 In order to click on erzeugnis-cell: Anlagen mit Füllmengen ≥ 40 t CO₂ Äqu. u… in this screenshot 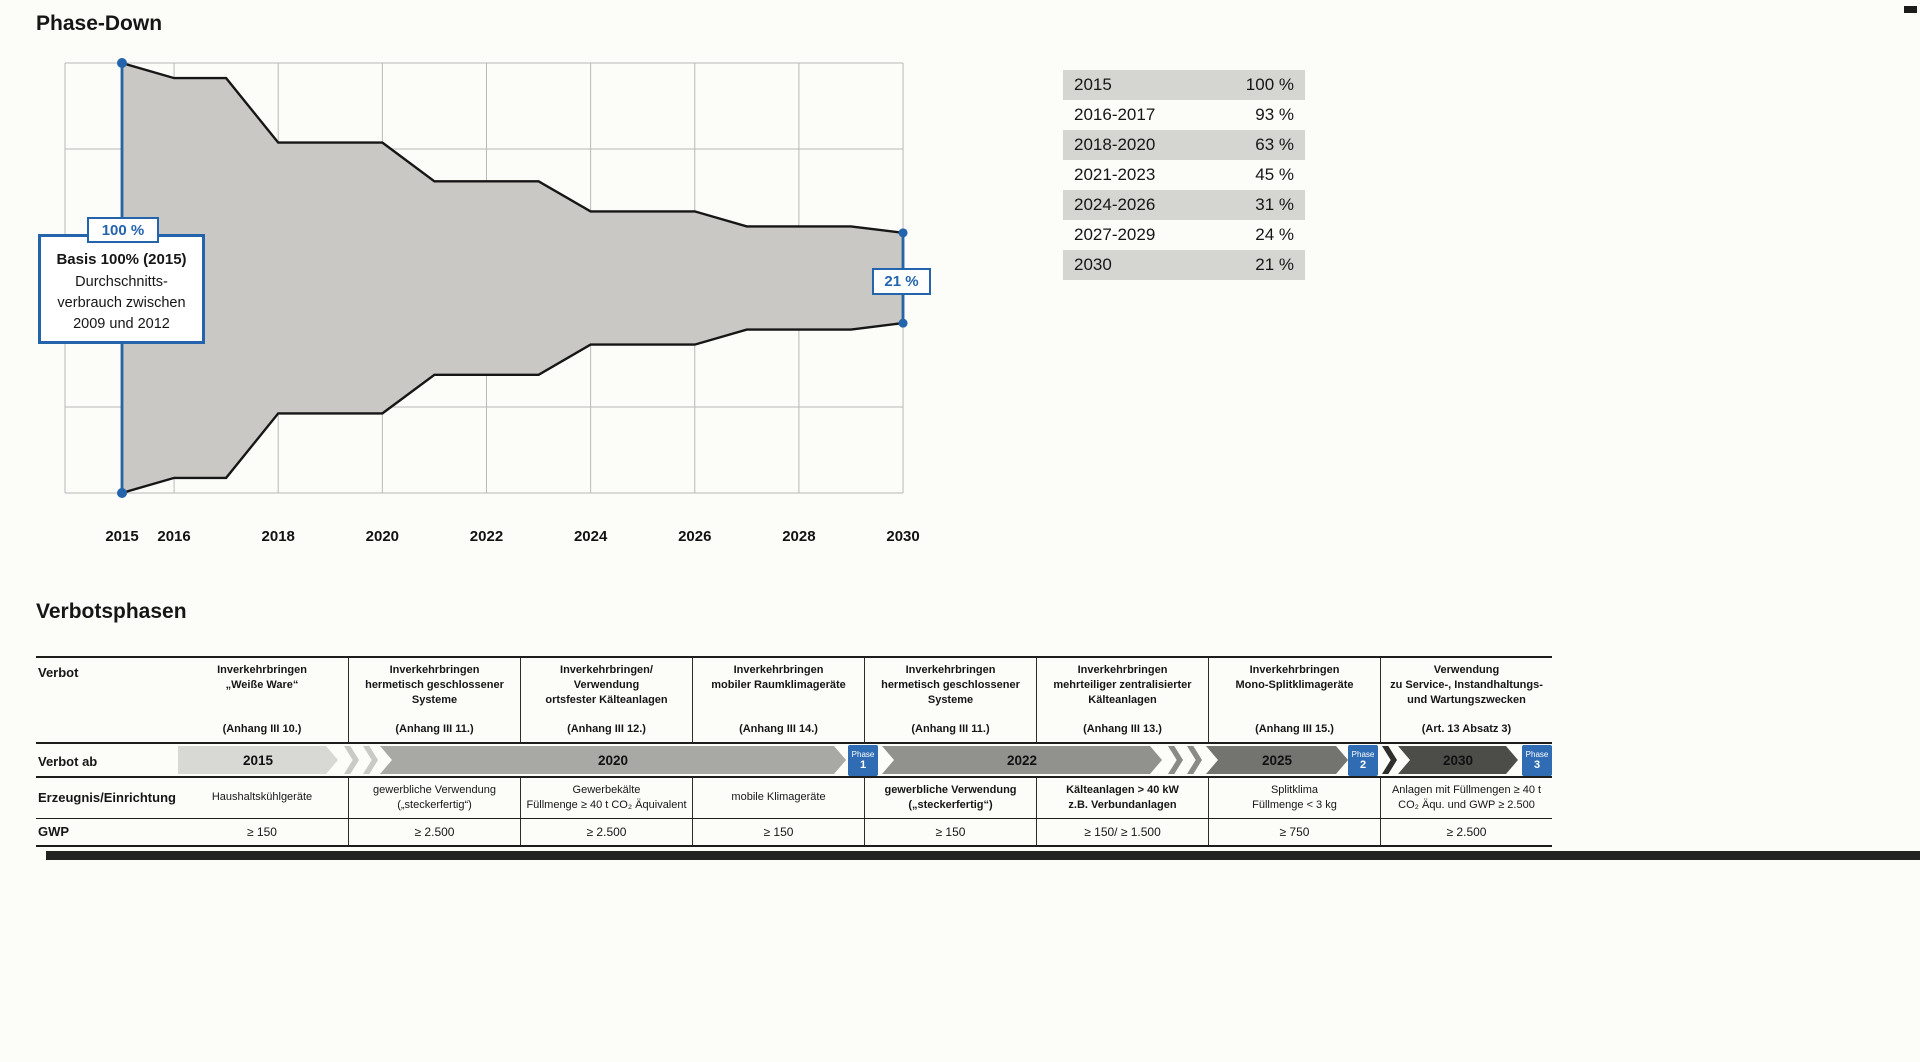, I will do `click(1466, 798)`.